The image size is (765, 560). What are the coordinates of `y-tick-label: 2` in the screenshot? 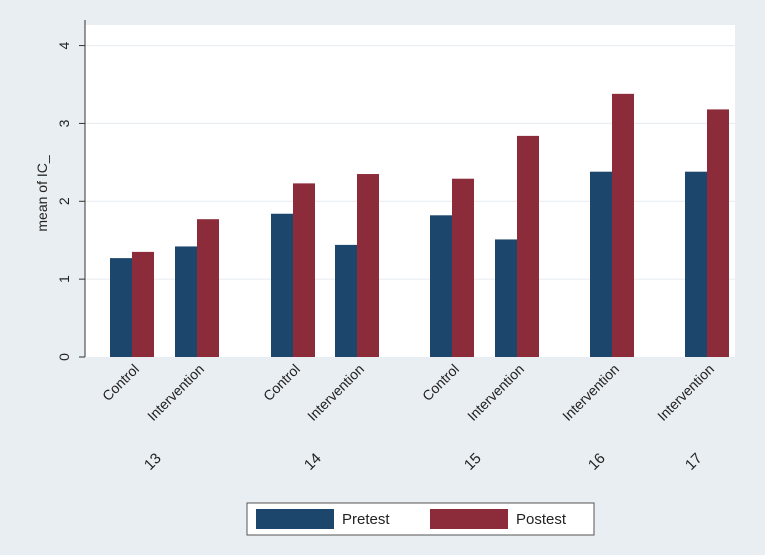 It's located at (64, 201).